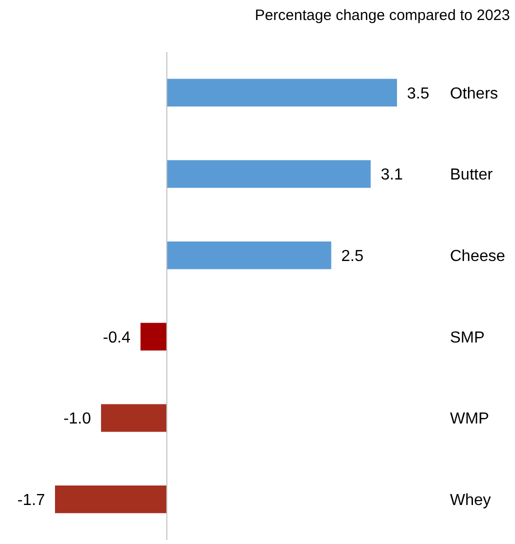  Describe the element at coordinates (31, 500) in the screenshot. I see `data-label: -1.7` at that location.